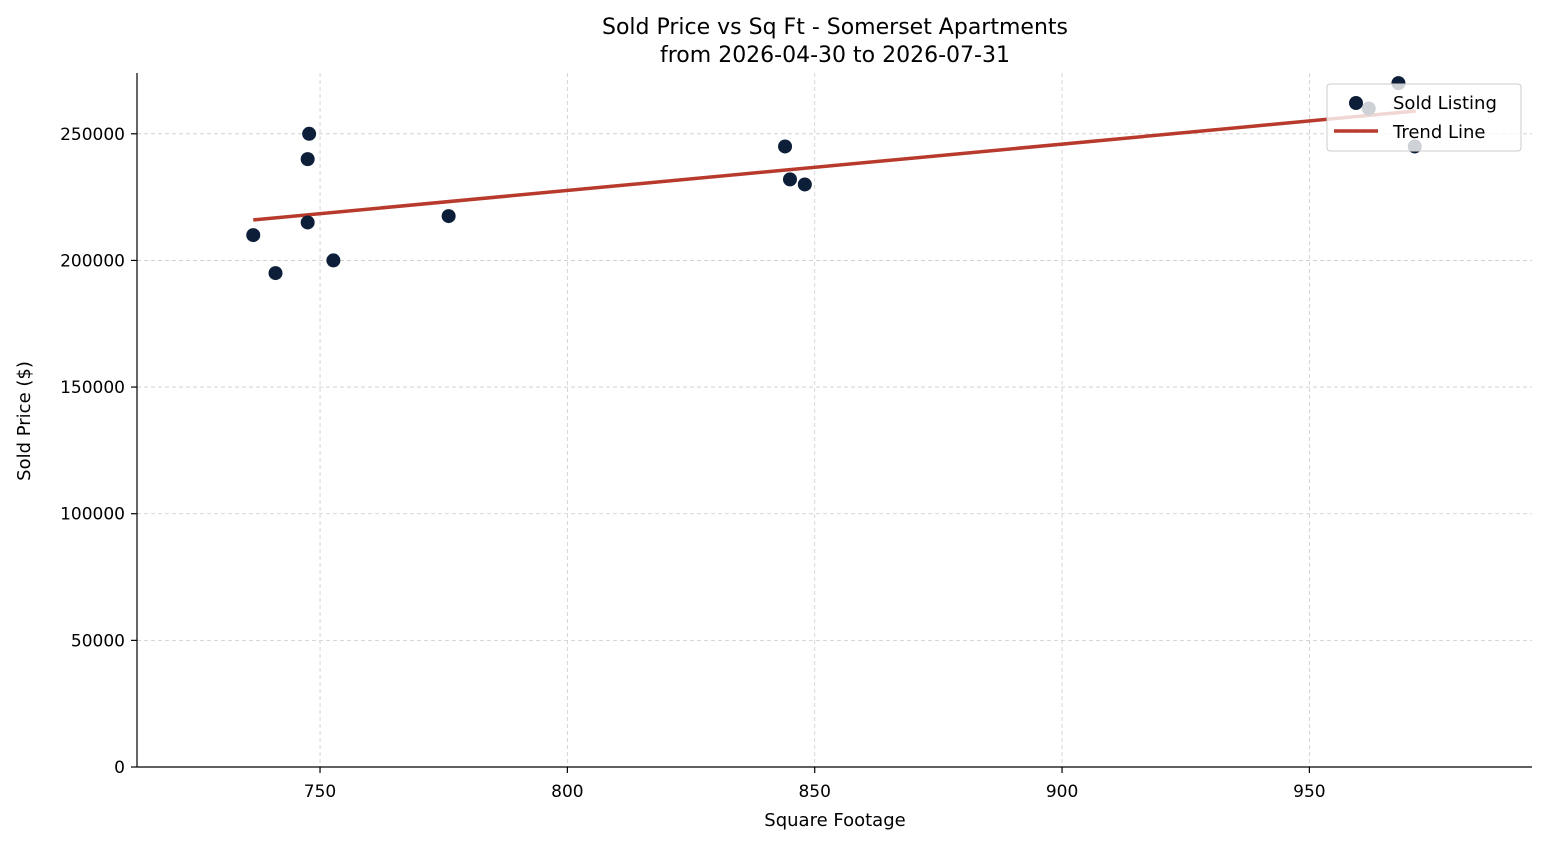 This screenshot has height=845, width=1547. I want to click on chart-title-line2: from 2026-04-30 to 2026-07-31, so click(835, 55).